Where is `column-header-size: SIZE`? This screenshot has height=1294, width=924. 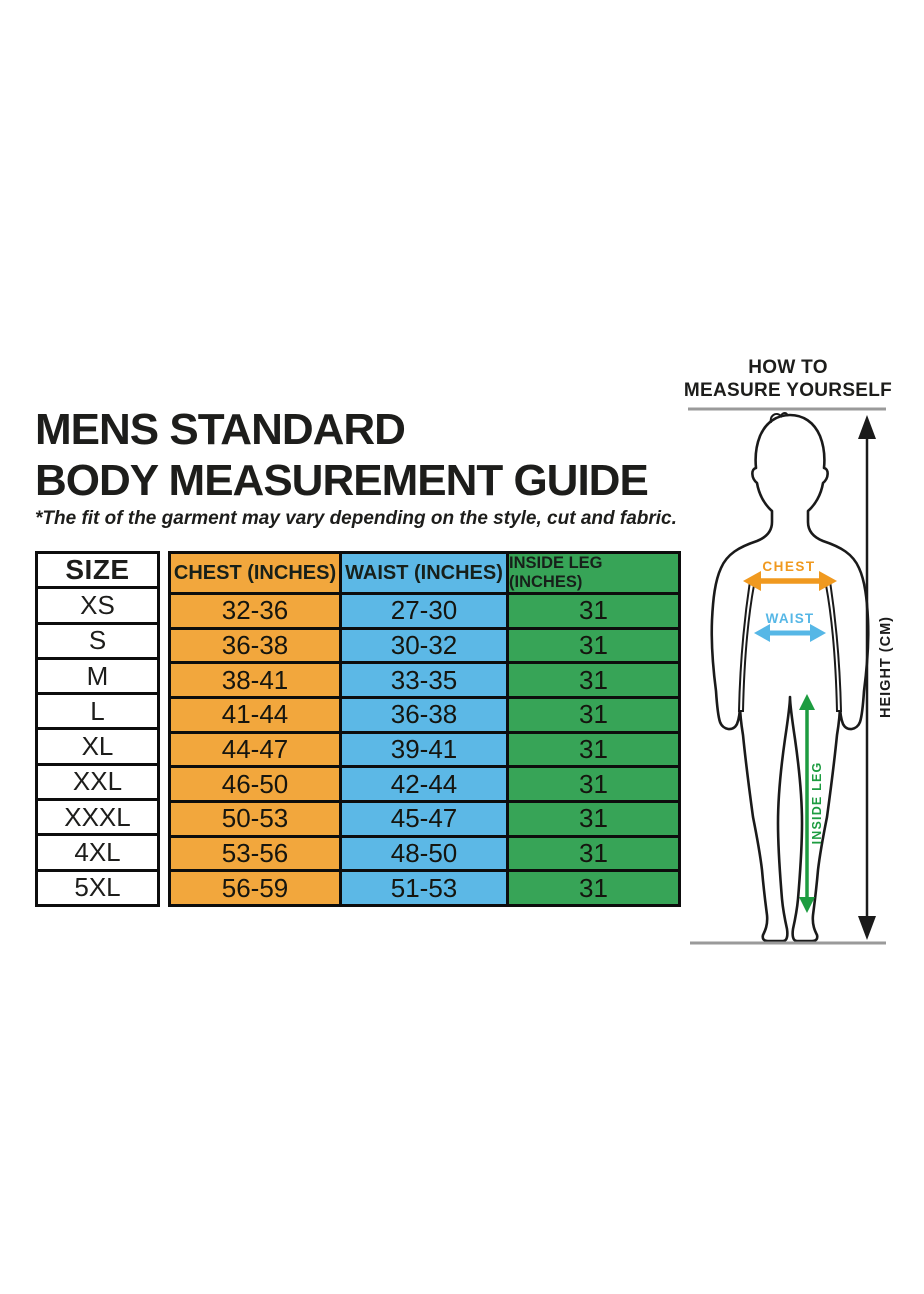
column-header-size: SIZE is located at coordinates (97, 570).